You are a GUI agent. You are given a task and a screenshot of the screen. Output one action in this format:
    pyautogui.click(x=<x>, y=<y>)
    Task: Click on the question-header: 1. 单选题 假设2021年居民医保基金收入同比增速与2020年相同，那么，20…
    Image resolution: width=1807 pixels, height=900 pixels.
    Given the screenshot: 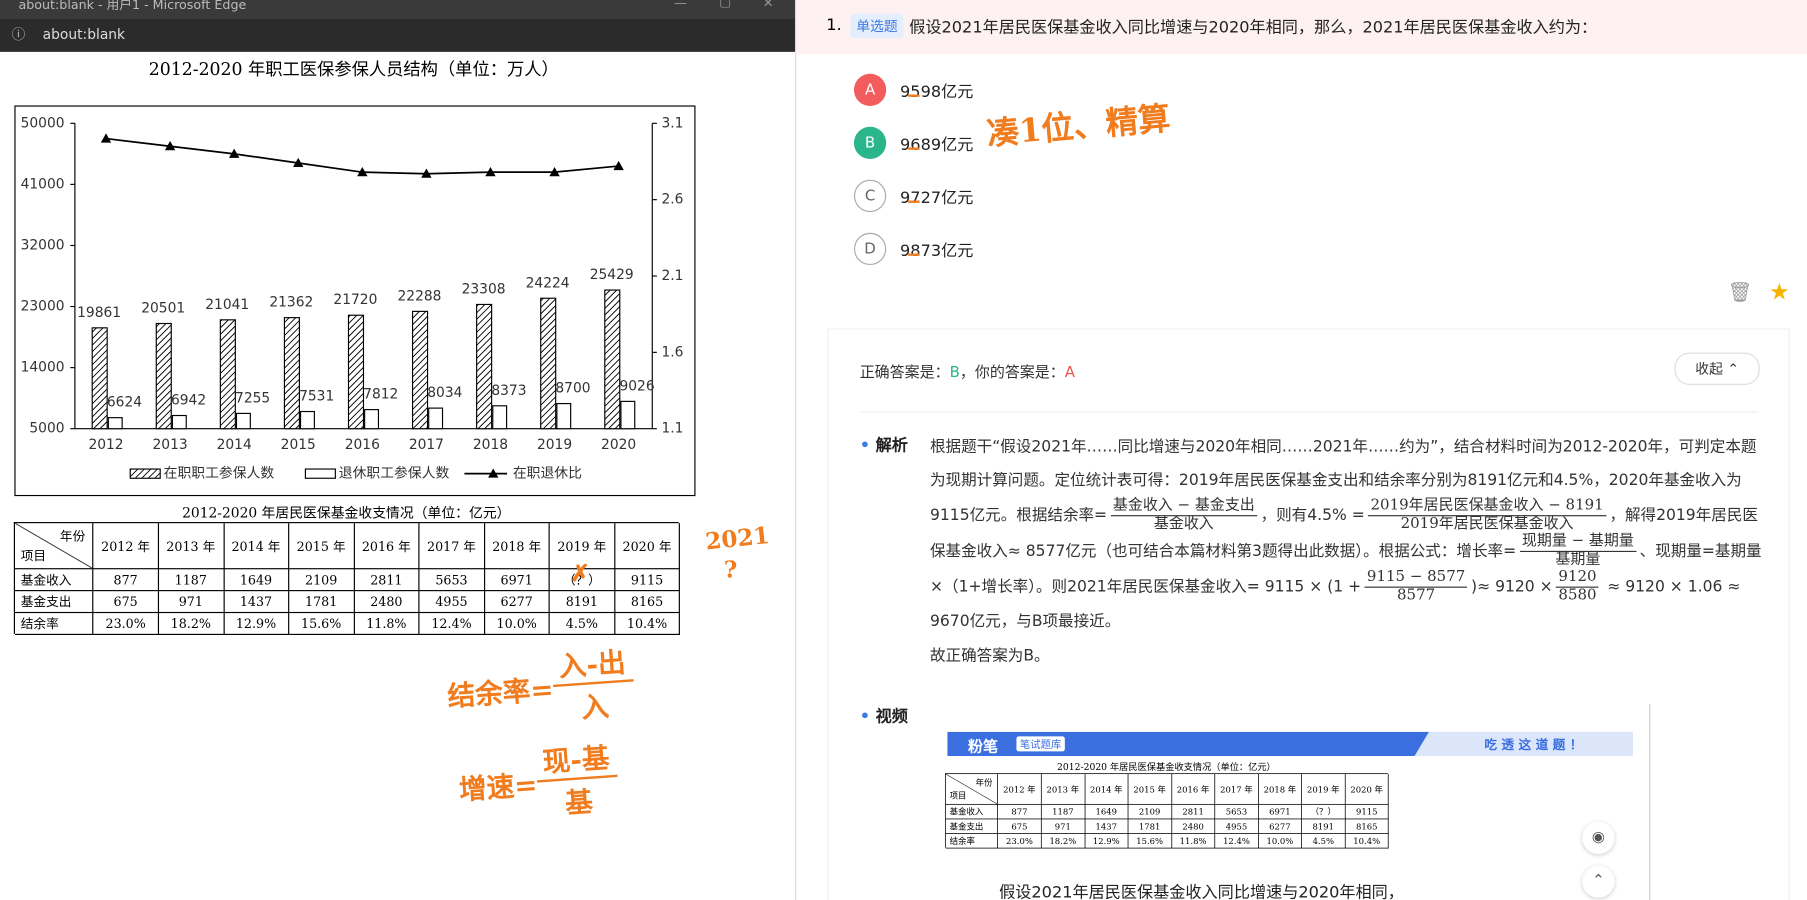 What is the action you would take?
    pyautogui.click(x=1301, y=27)
    